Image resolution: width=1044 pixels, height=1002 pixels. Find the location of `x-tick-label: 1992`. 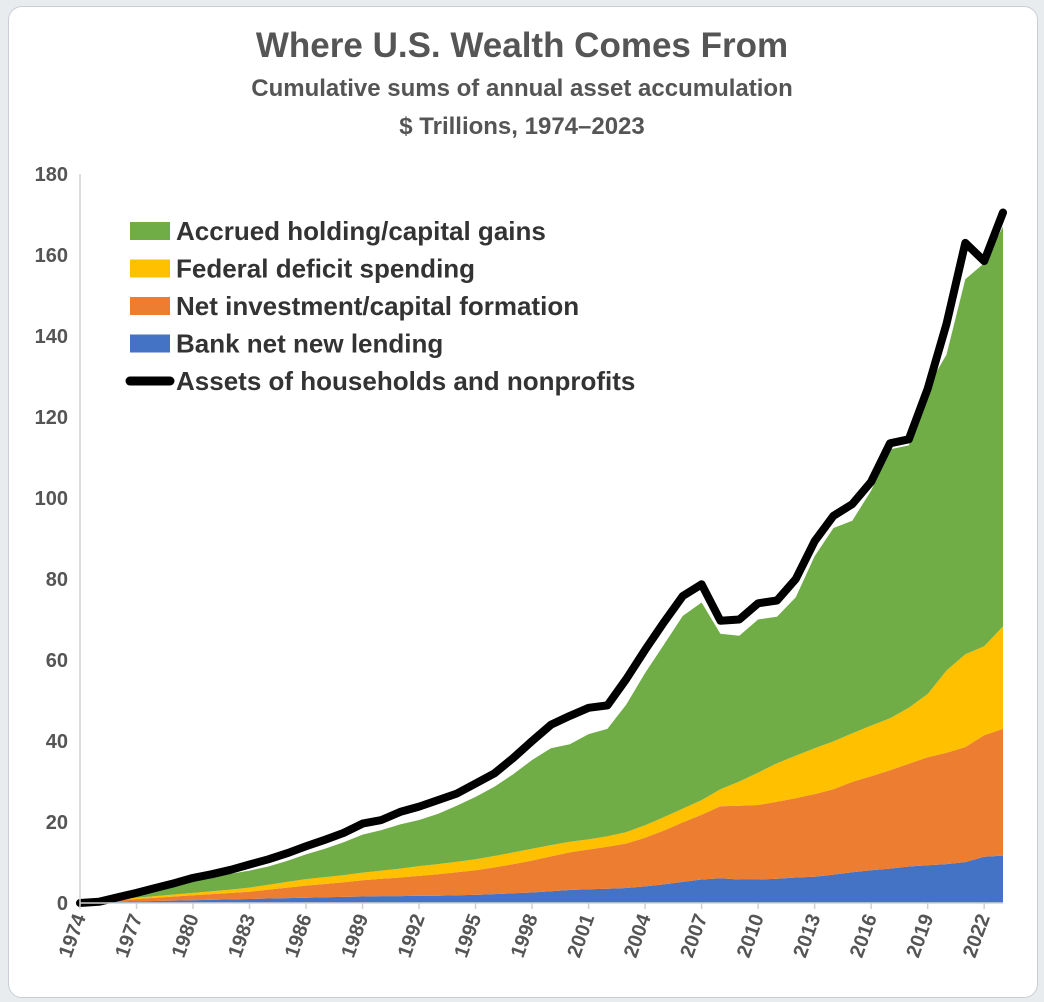

x-tick-label: 1992 is located at coordinates (412, 935).